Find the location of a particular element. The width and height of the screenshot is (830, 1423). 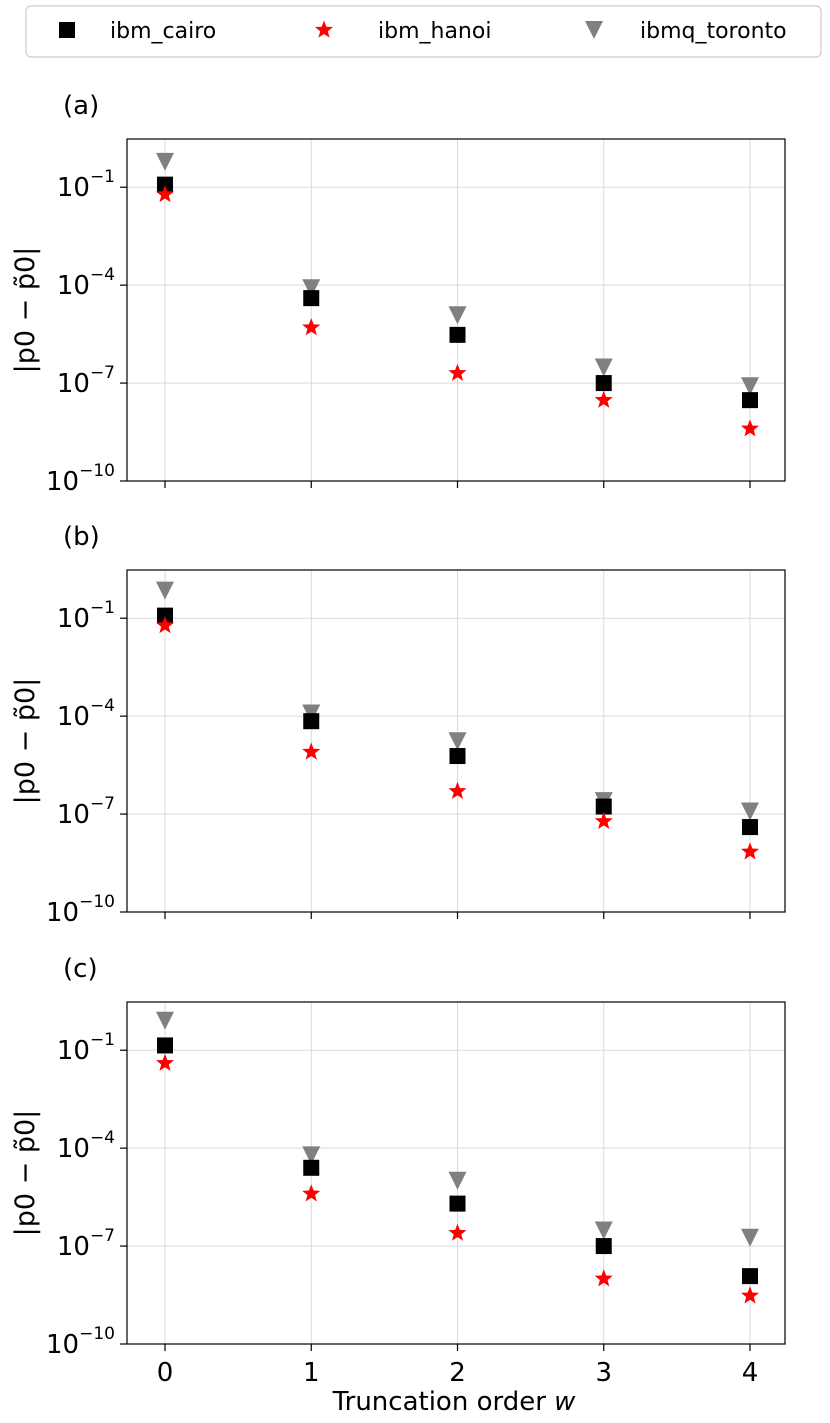

x-axis-title-var: w is located at coordinates (565, 1402).